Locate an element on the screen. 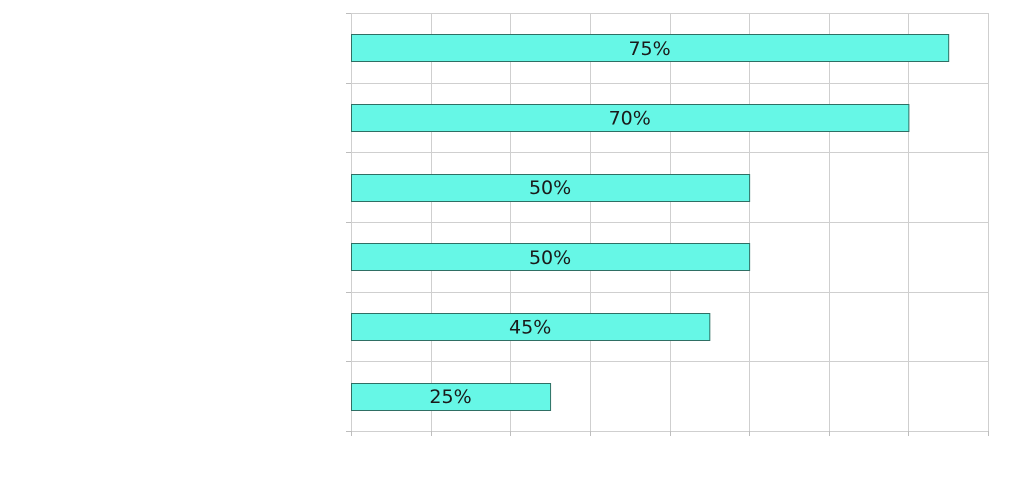  bar-value-label: 75% is located at coordinates (649, 49).